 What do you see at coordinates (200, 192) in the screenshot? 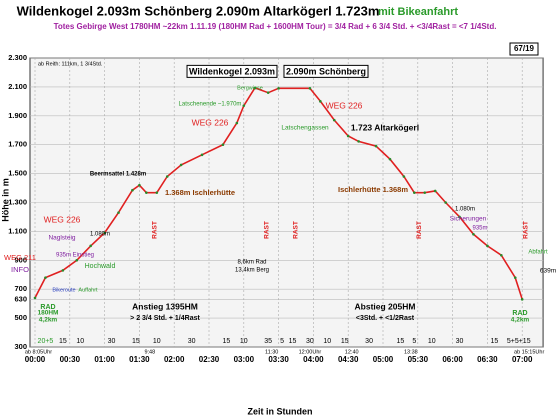
I see `annotation: 1.368m Ischlerhütte` at bounding box center [200, 192].